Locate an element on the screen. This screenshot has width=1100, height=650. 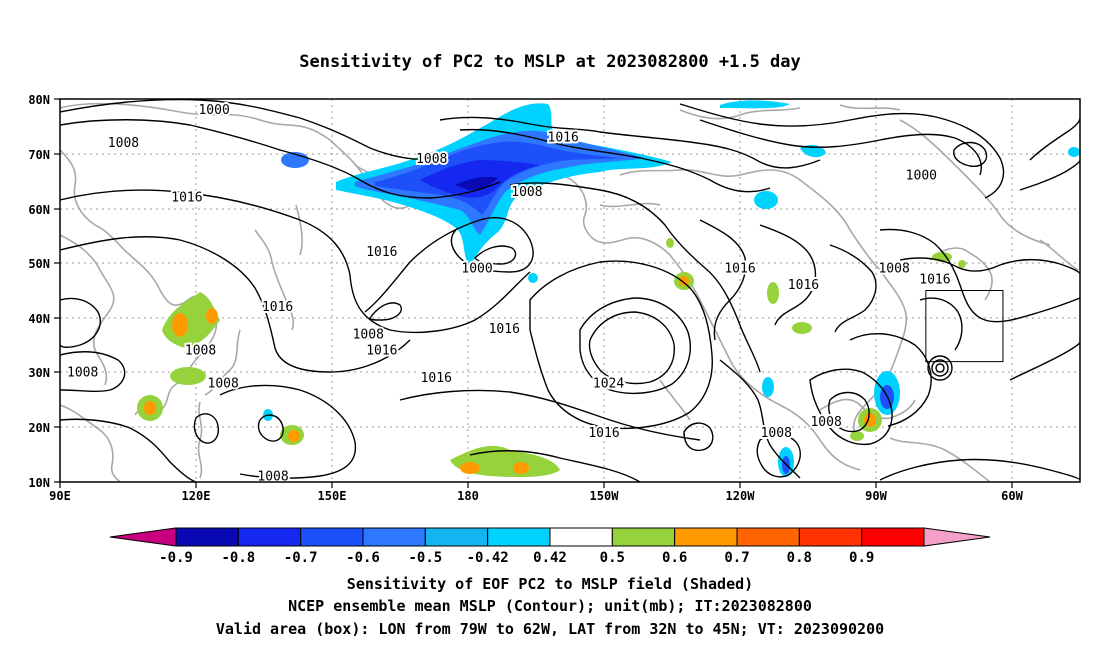
positive-blob-east-china is located at coordinates (188, 376).